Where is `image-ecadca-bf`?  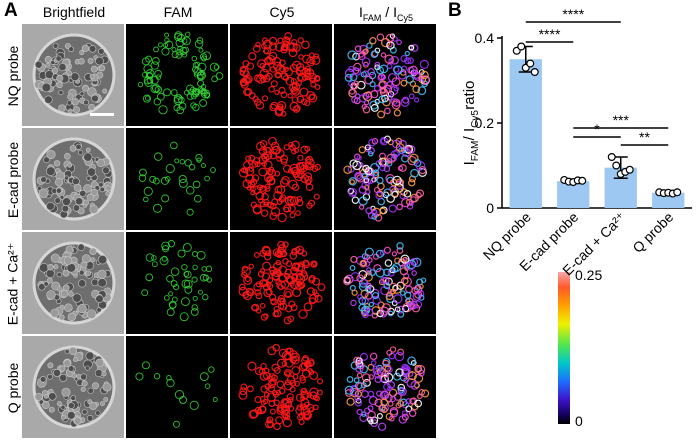 image-ecadca-bf is located at coordinates (74, 284).